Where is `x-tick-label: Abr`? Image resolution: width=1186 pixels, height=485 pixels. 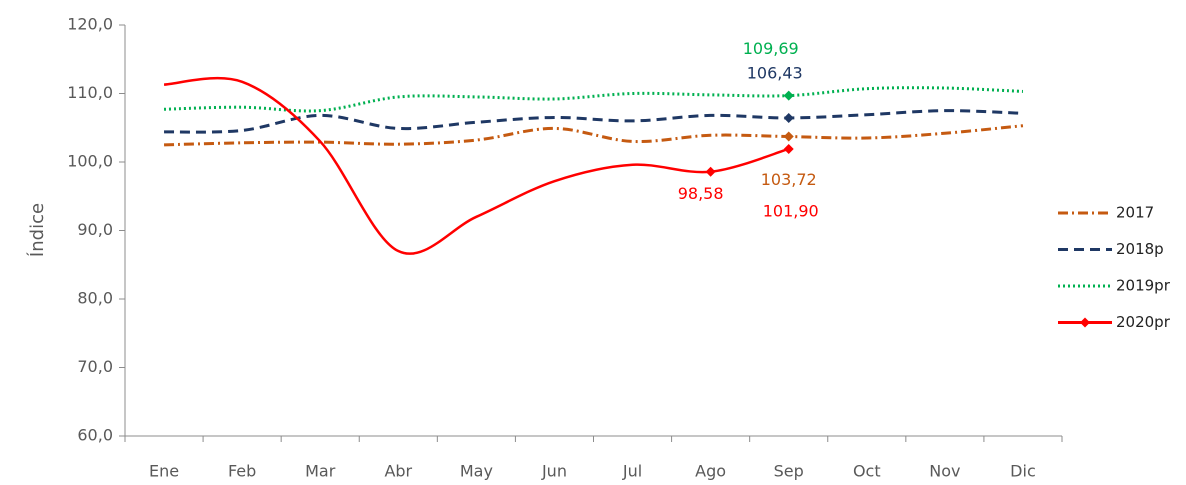 x-tick-label: Abr is located at coordinates (398, 471).